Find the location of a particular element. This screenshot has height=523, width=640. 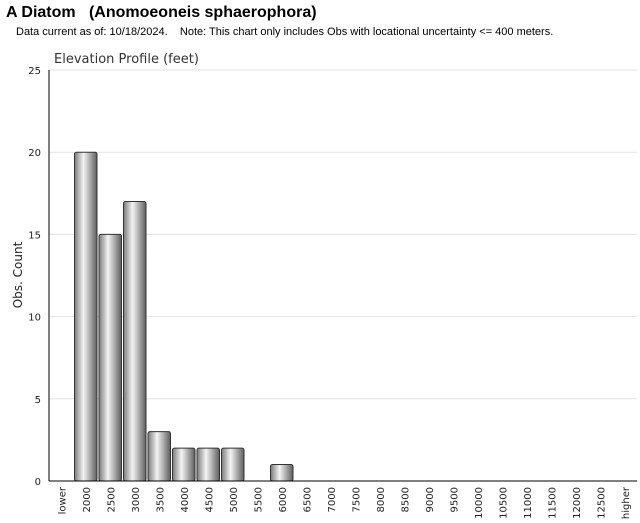

x-tick-label: 3000 is located at coordinates (136, 499).